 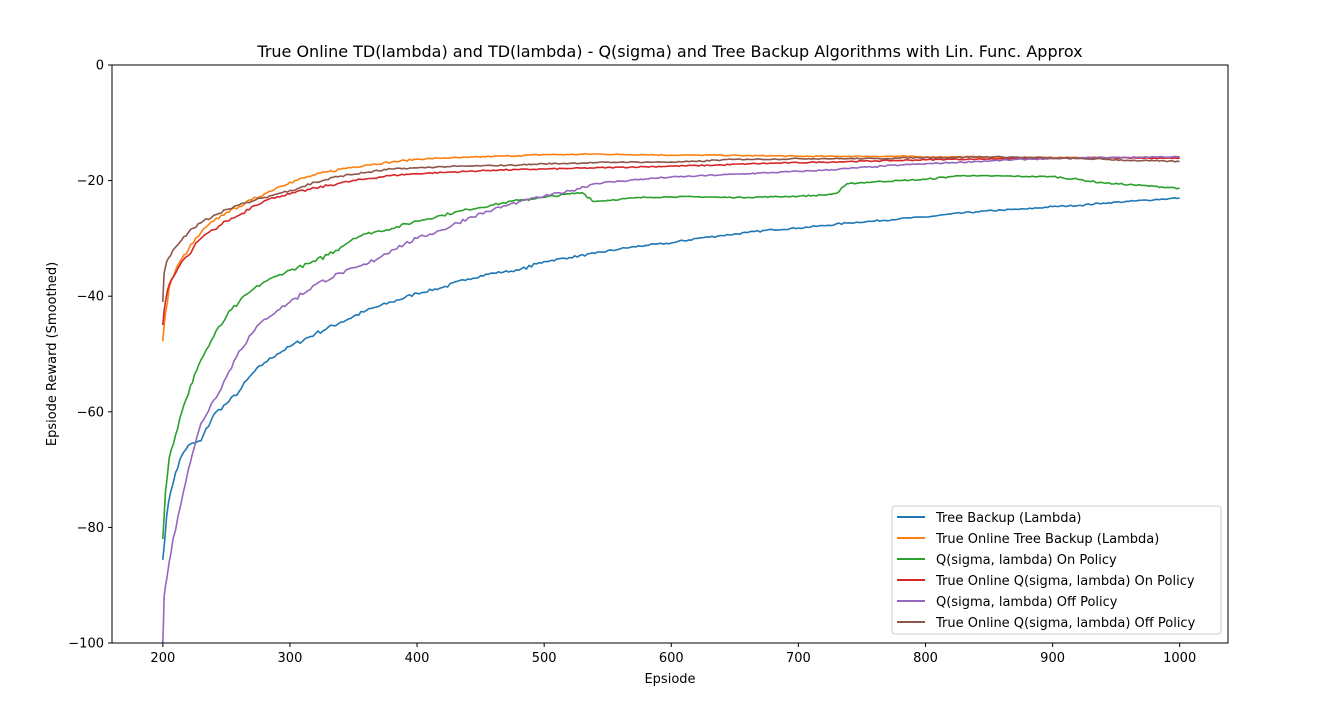 I want to click on x-axis-title: Epsiode, so click(x=669, y=679).